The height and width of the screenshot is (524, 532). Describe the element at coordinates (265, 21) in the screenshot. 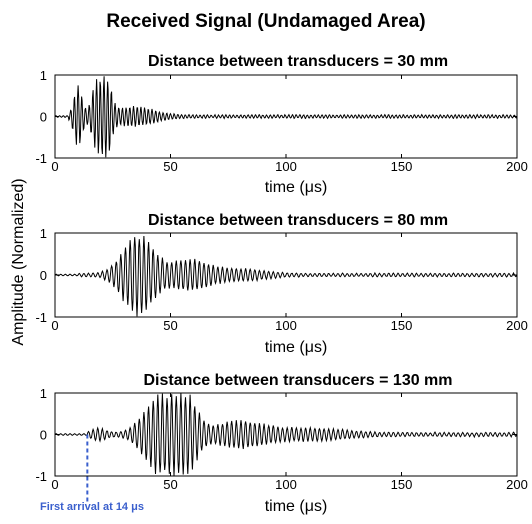

I see `figure-title: Received Signal (Undamaged Area)` at that location.